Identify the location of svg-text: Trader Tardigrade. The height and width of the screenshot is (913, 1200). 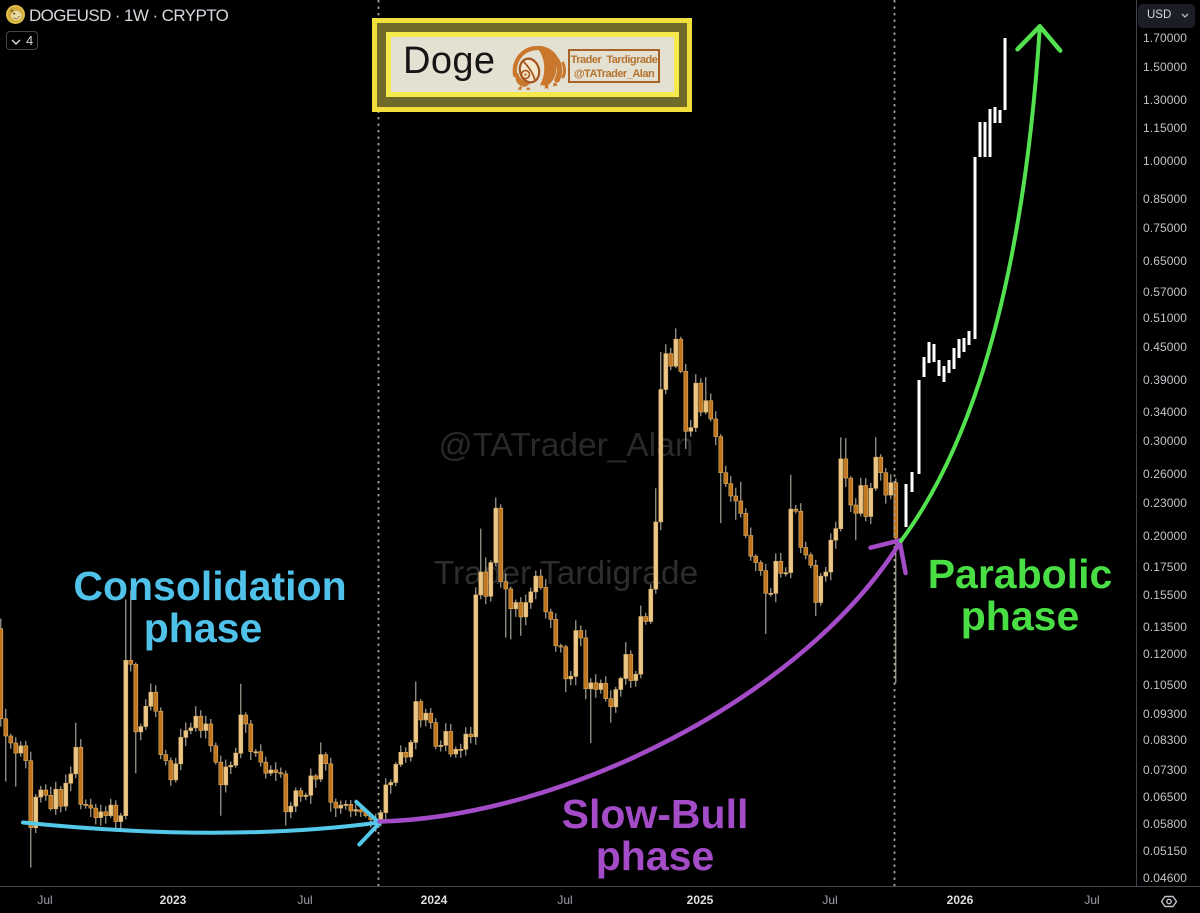
(566, 573).